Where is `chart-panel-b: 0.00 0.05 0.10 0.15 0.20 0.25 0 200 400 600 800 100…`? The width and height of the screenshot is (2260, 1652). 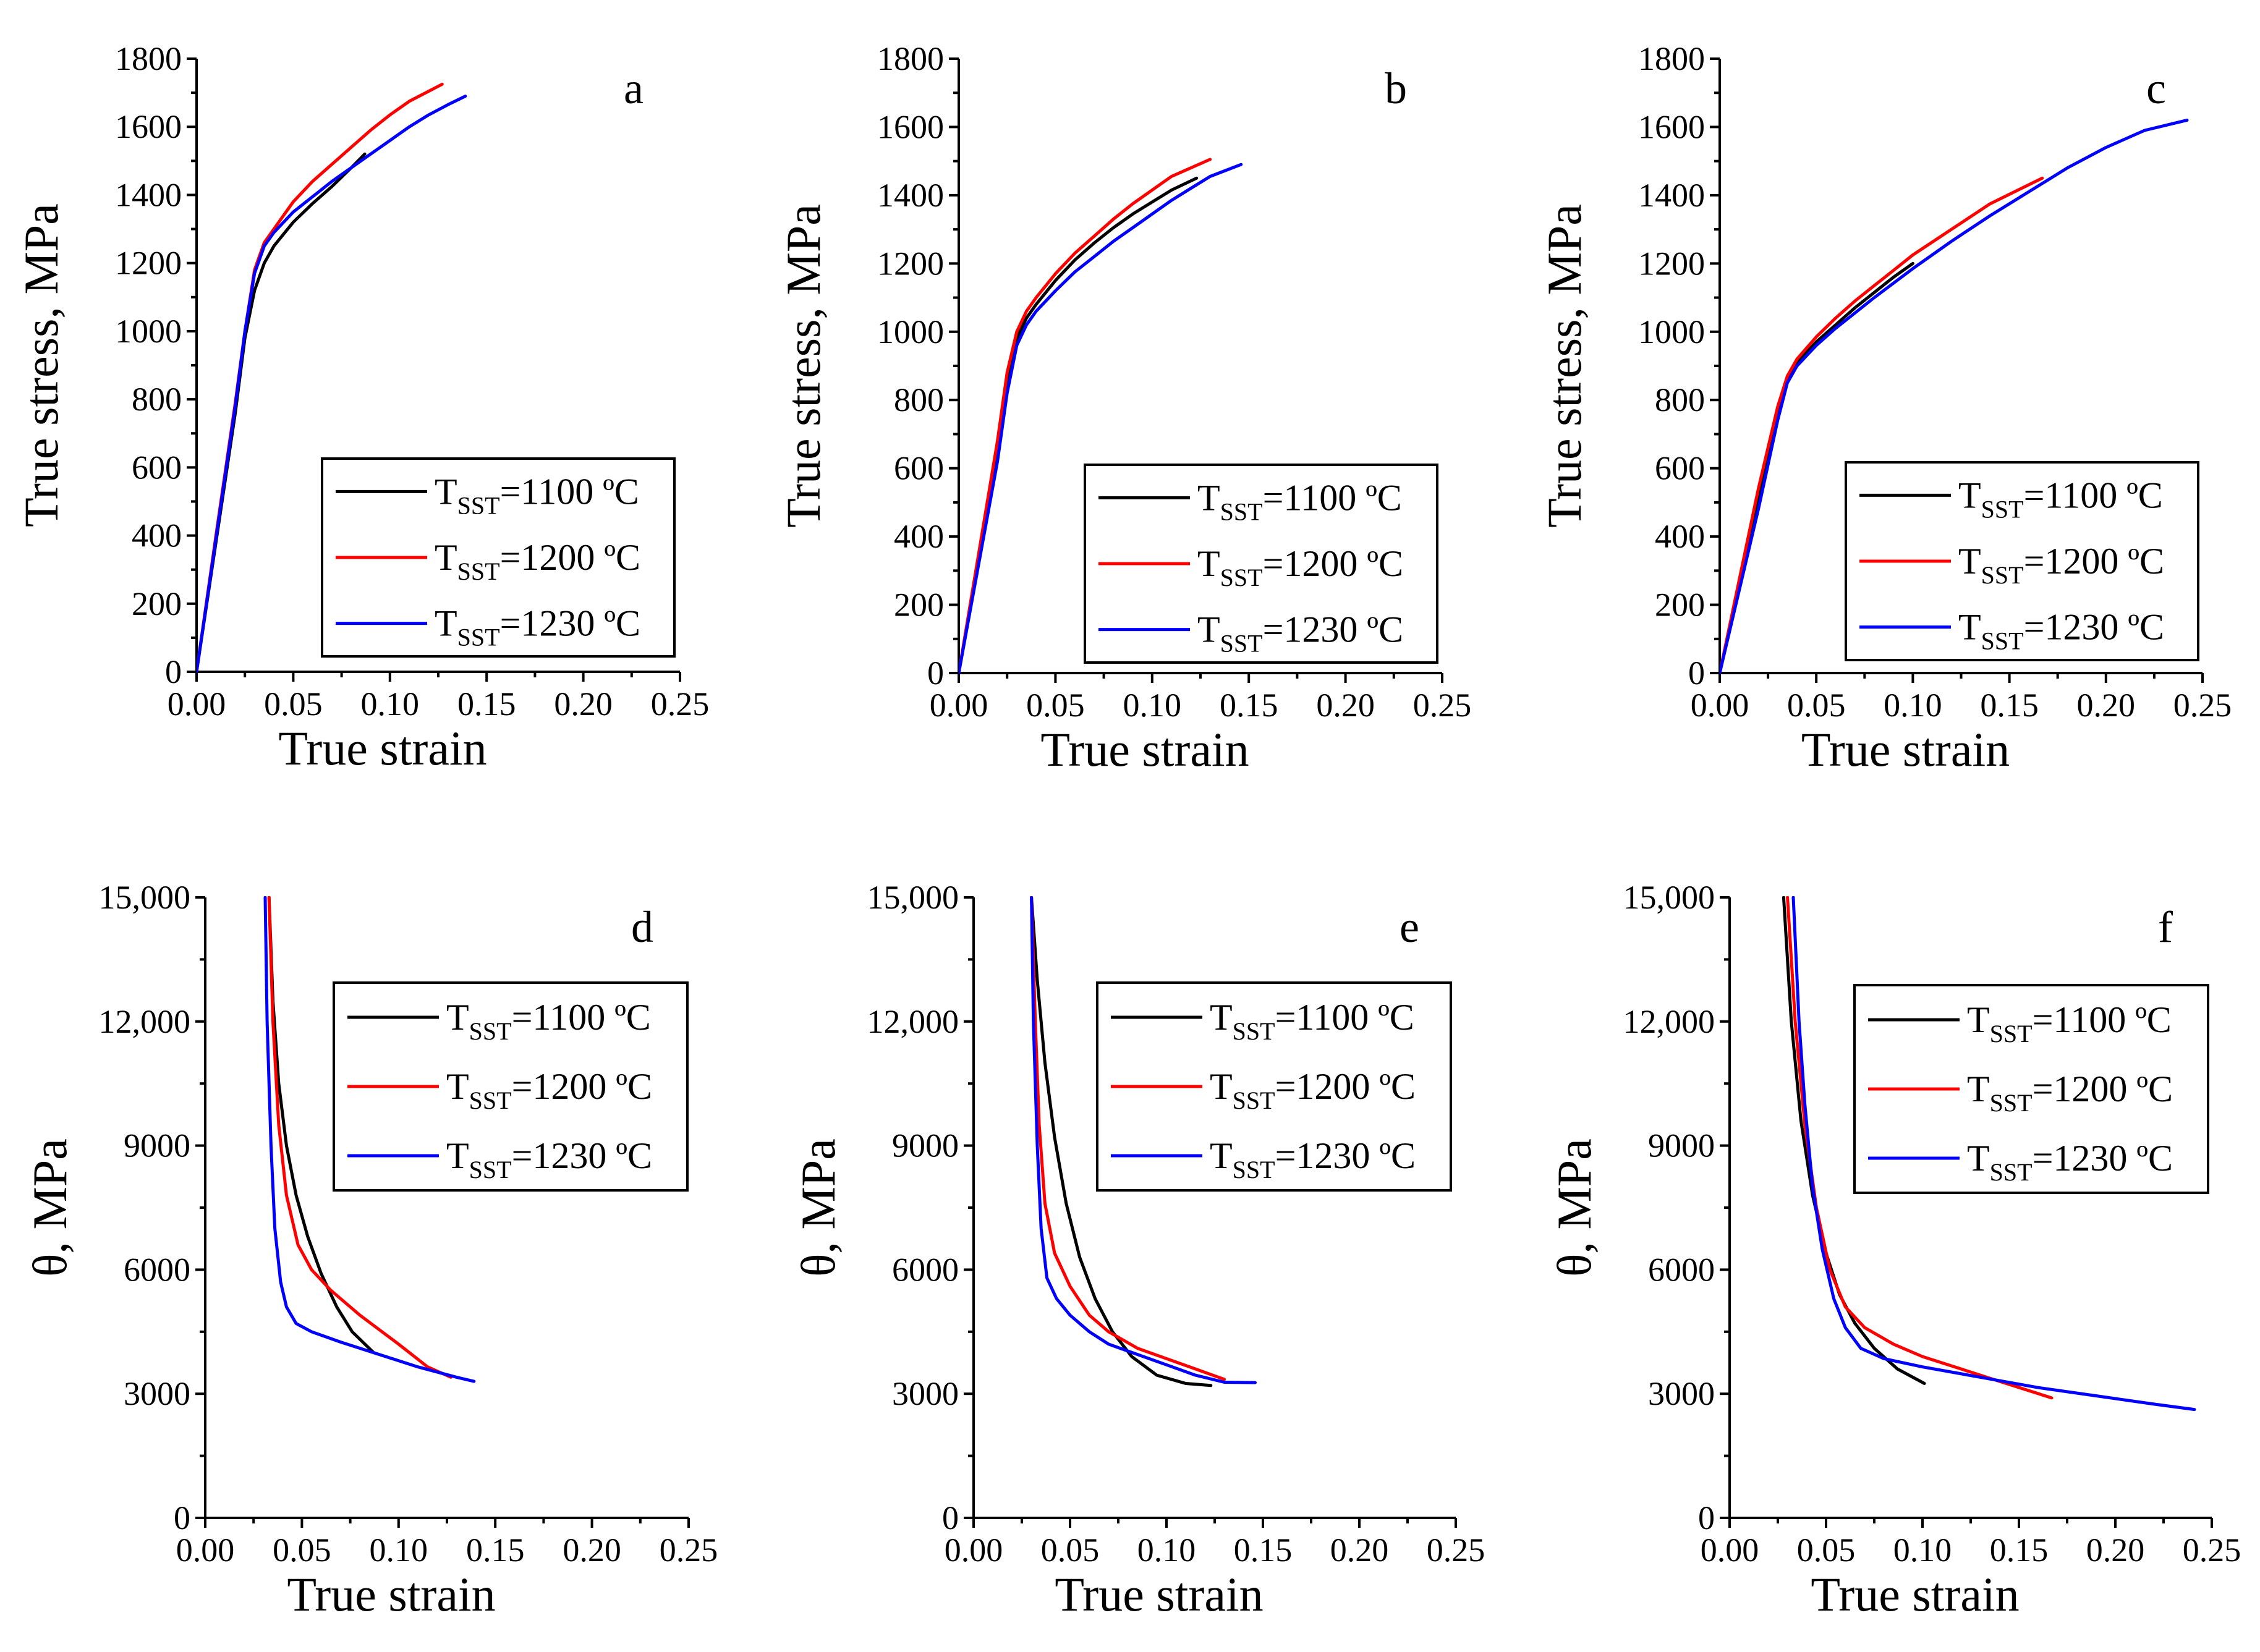 chart-panel-b: 0.00 0.05 0.10 0.15 0.20 0.25 0 200 400 600 800 100… is located at coordinates (1123, 408).